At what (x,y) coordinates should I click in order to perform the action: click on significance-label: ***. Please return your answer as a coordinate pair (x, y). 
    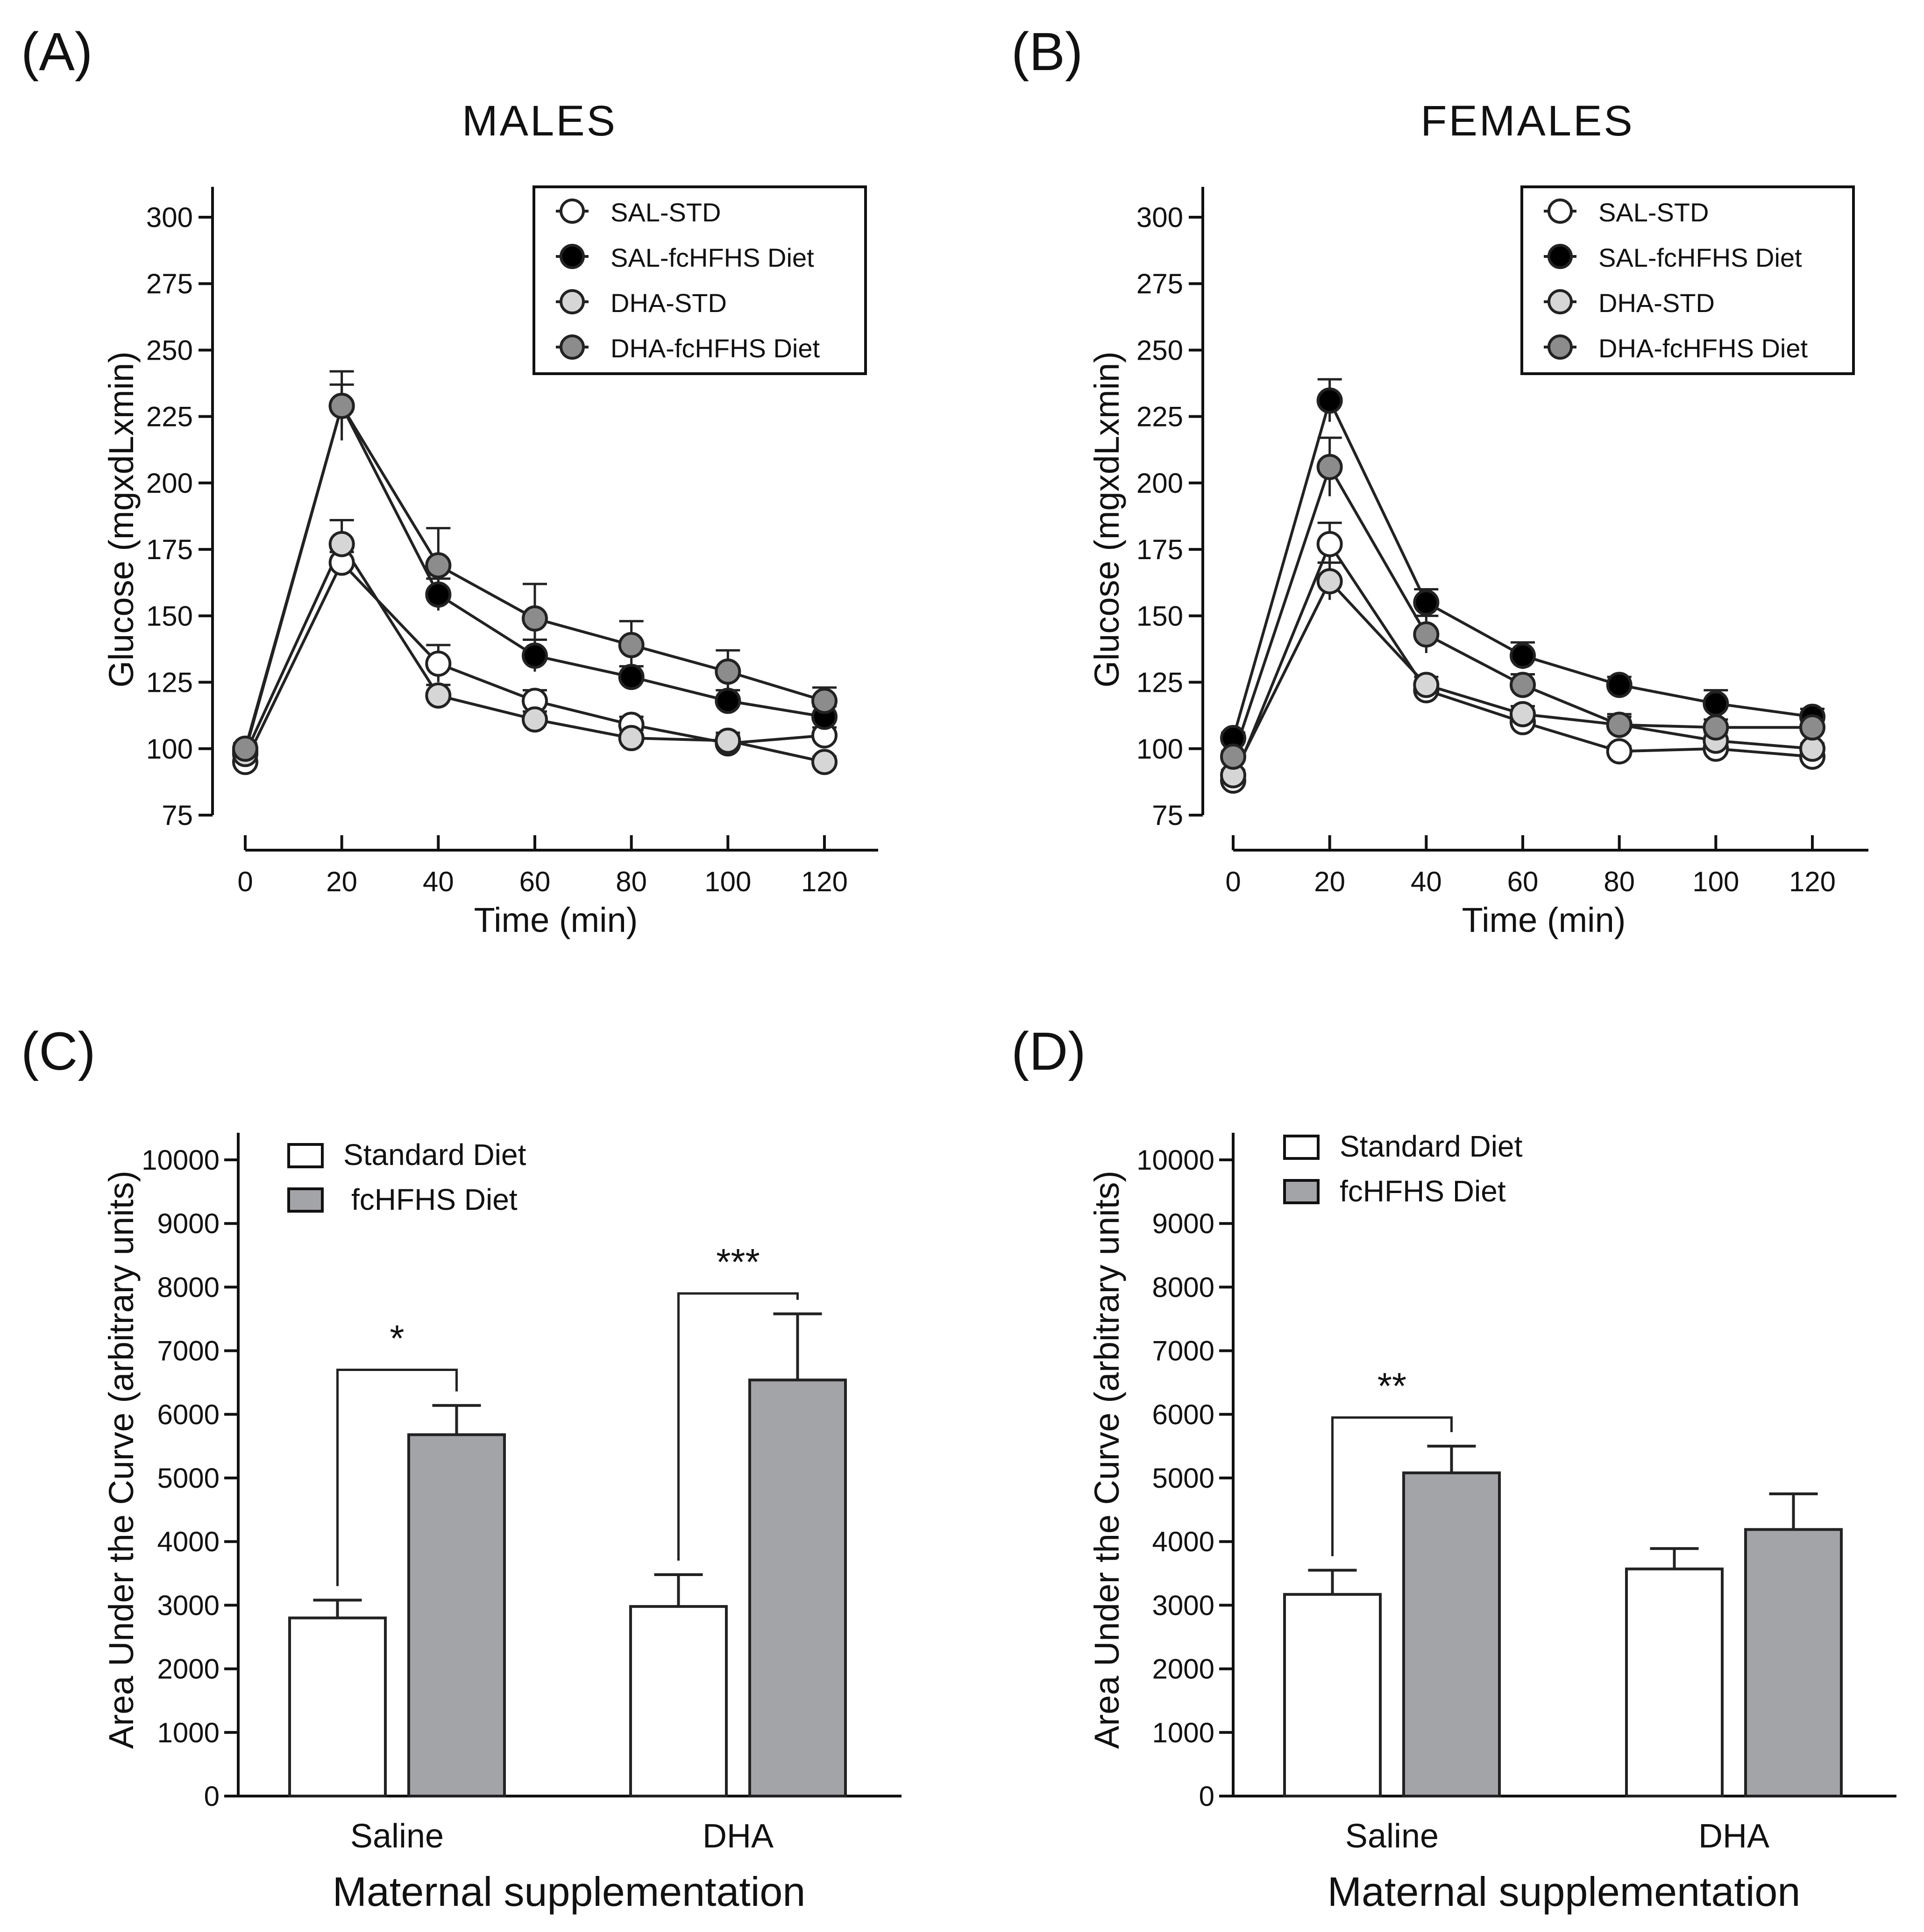
    Looking at the image, I should click on (738, 1262).